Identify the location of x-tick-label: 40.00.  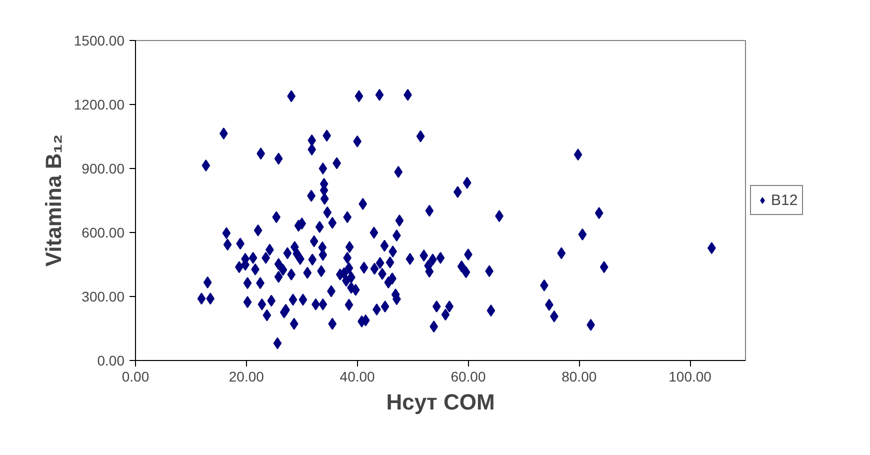
(358, 376).